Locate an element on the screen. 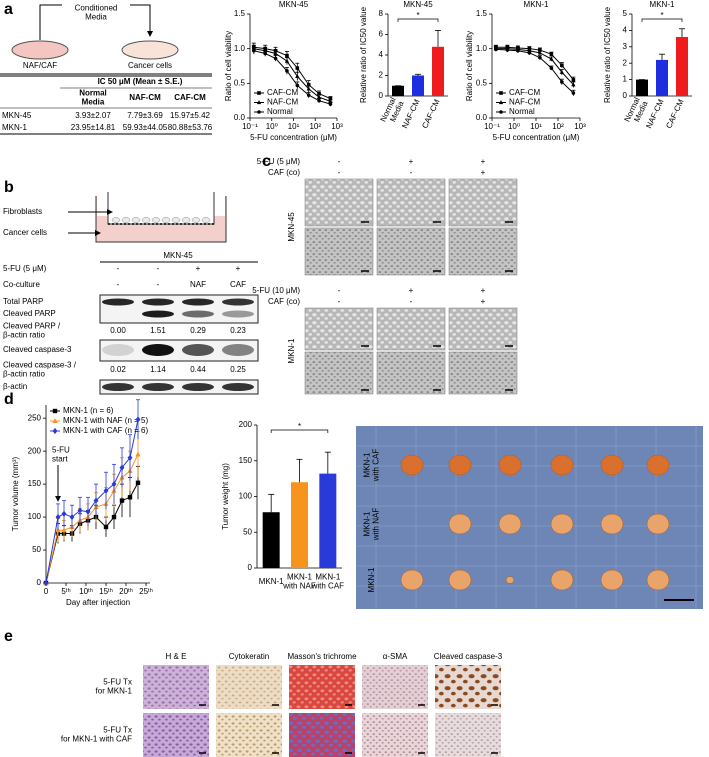 Image resolution: width=709 pixels, height=757 pixels. panel-label: c is located at coordinates (266, 161).